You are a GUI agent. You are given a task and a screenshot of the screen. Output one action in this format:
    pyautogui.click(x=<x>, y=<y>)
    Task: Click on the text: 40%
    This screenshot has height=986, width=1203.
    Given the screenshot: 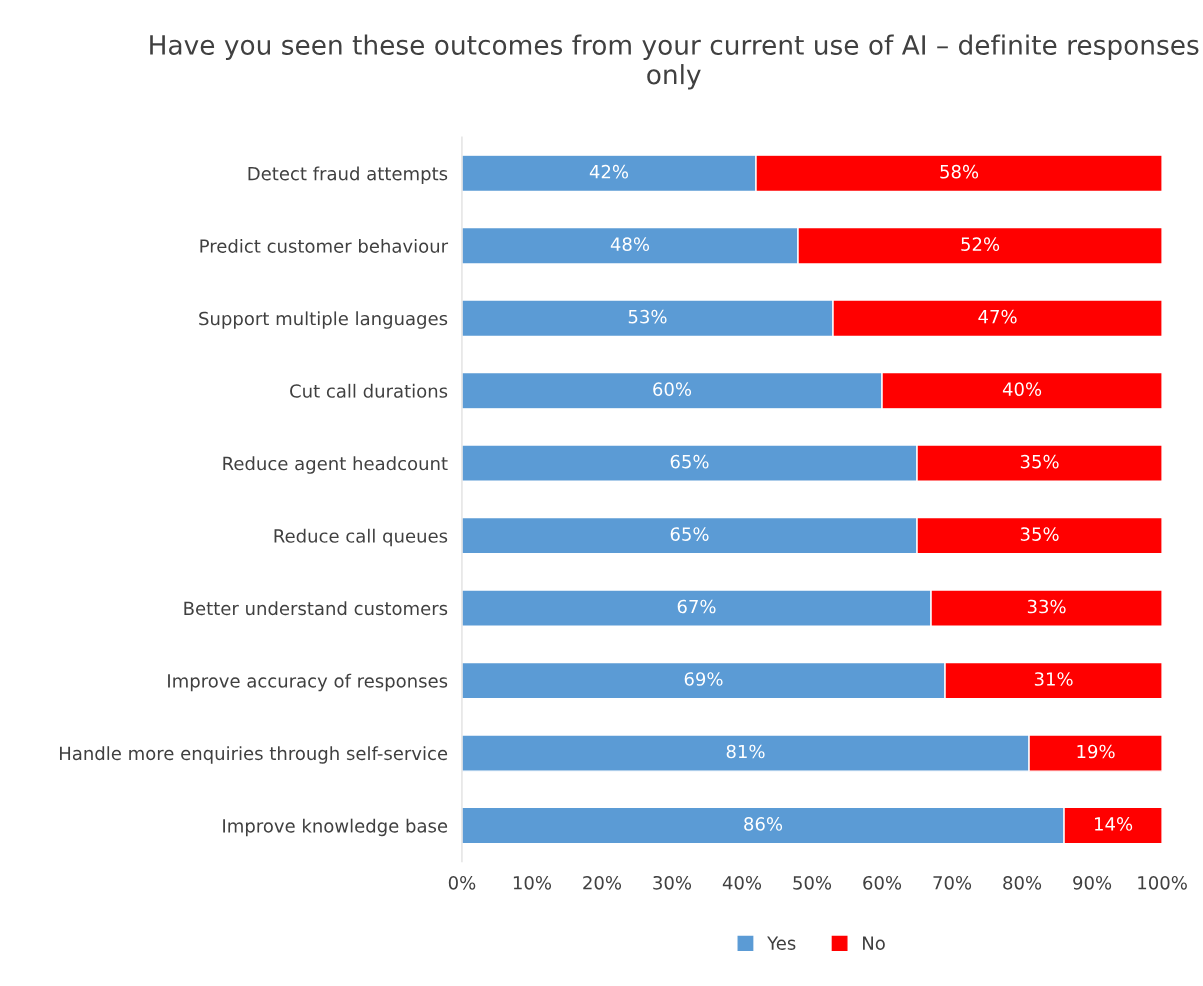 What is the action you would take?
    pyautogui.click(x=1022, y=389)
    